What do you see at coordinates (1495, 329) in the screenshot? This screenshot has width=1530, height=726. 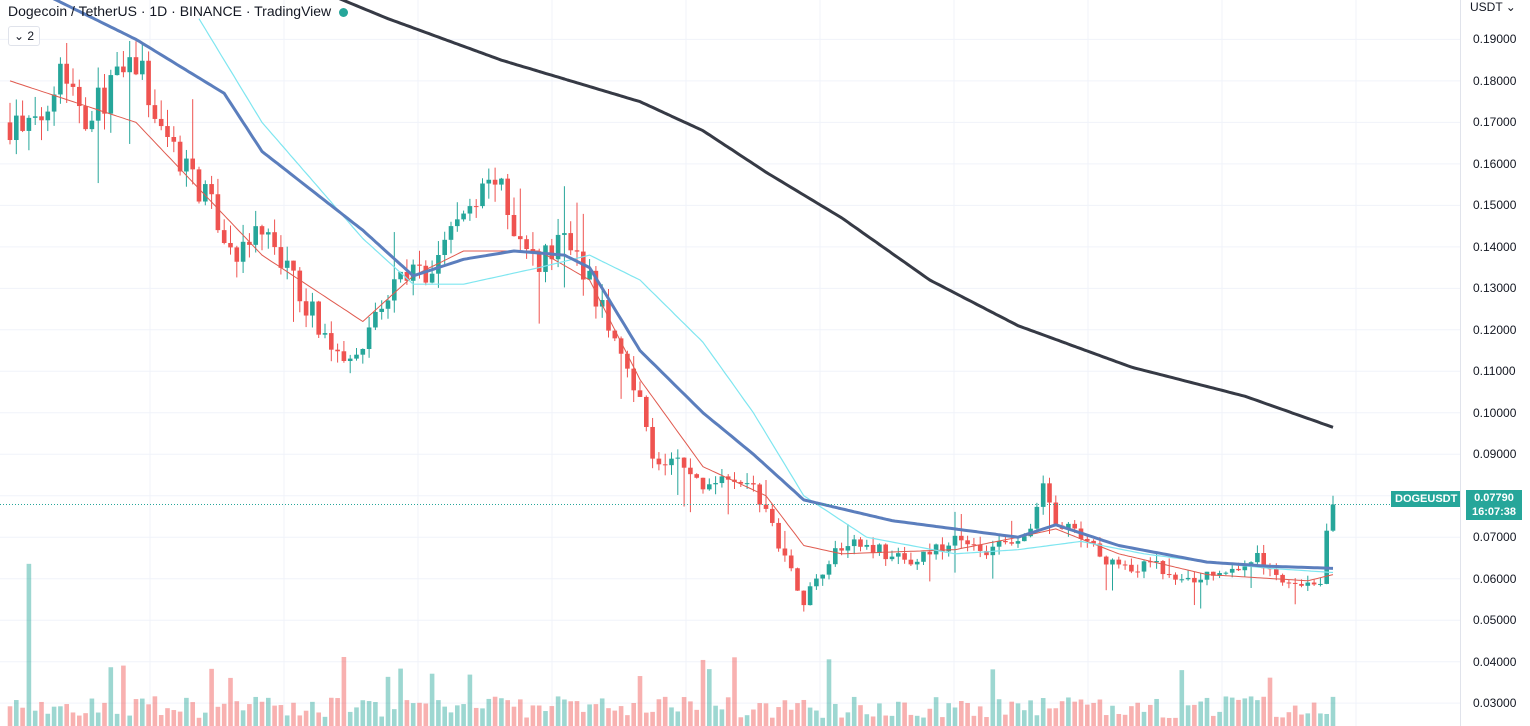 I see `price-tick-label: 0.12000` at bounding box center [1495, 329].